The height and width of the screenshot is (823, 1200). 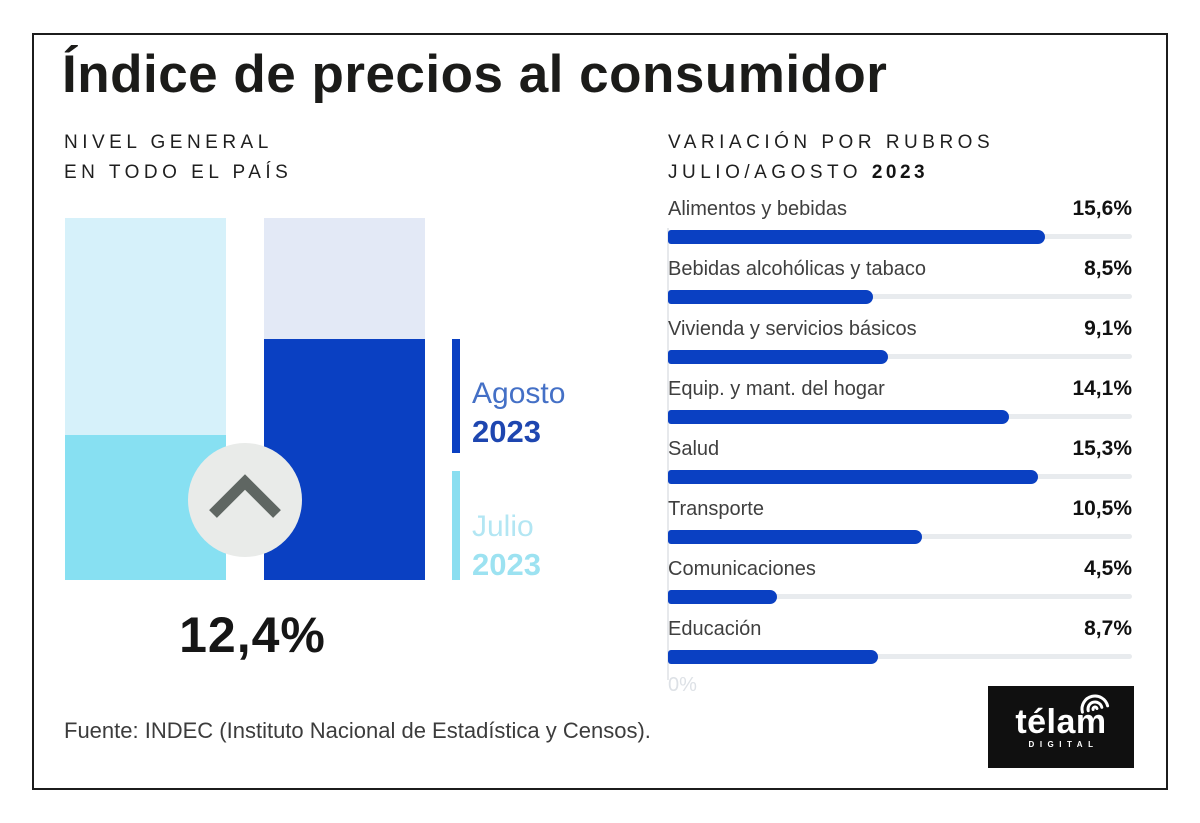 What do you see at coordinates (900, 344) in the screenshot?
I see `rubro-row: Vivienda y servicios básicos 9,1%` at bounding box center [900, 344].